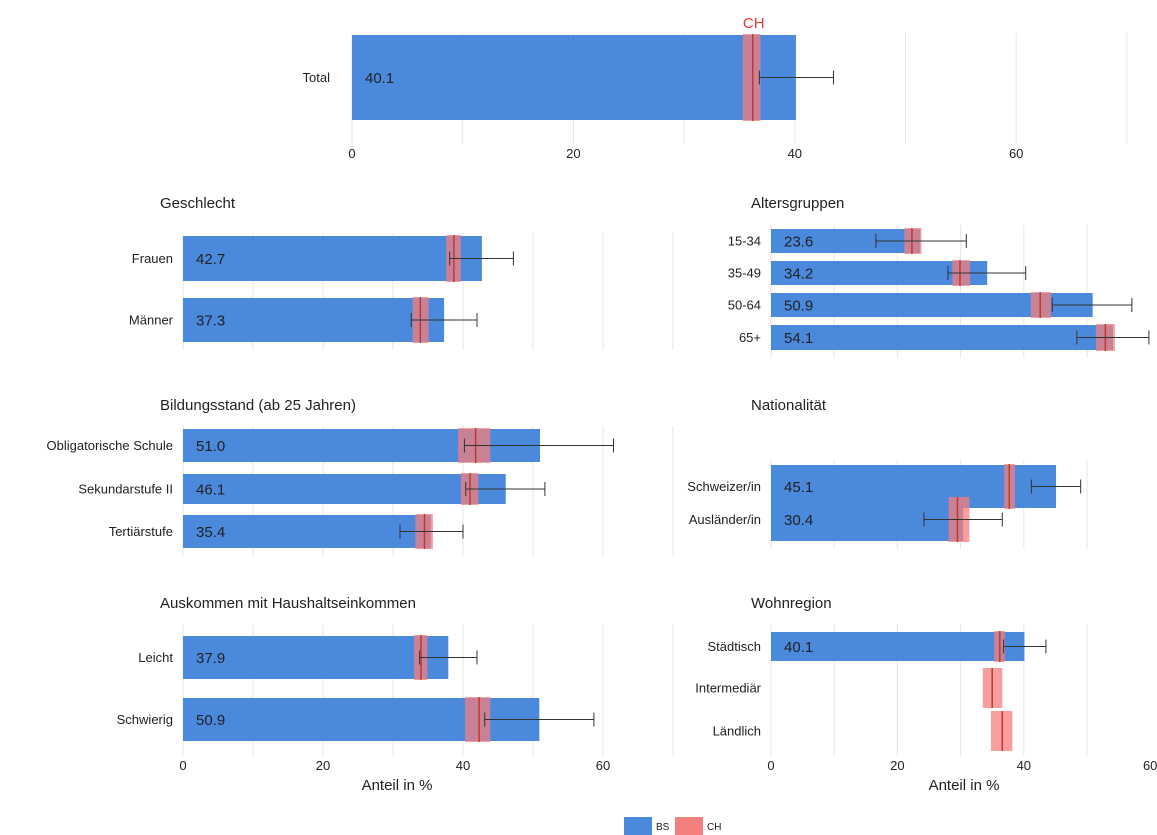 The height and width of the screenshot is (835, 1157). Describe the element at coordinates (725, 519) in the screenshot. I see `category-label: Ausländer/in` at that location.